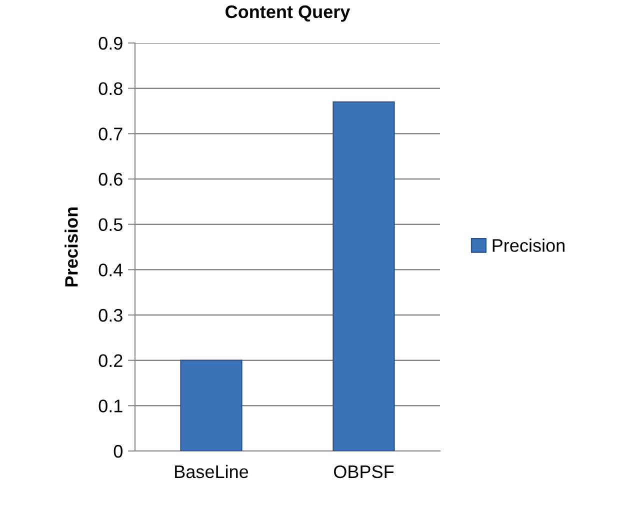  Describe the element at coordinates (364, 471) in the screenshot. I see `x-tick-label: OBPSF` at that location.